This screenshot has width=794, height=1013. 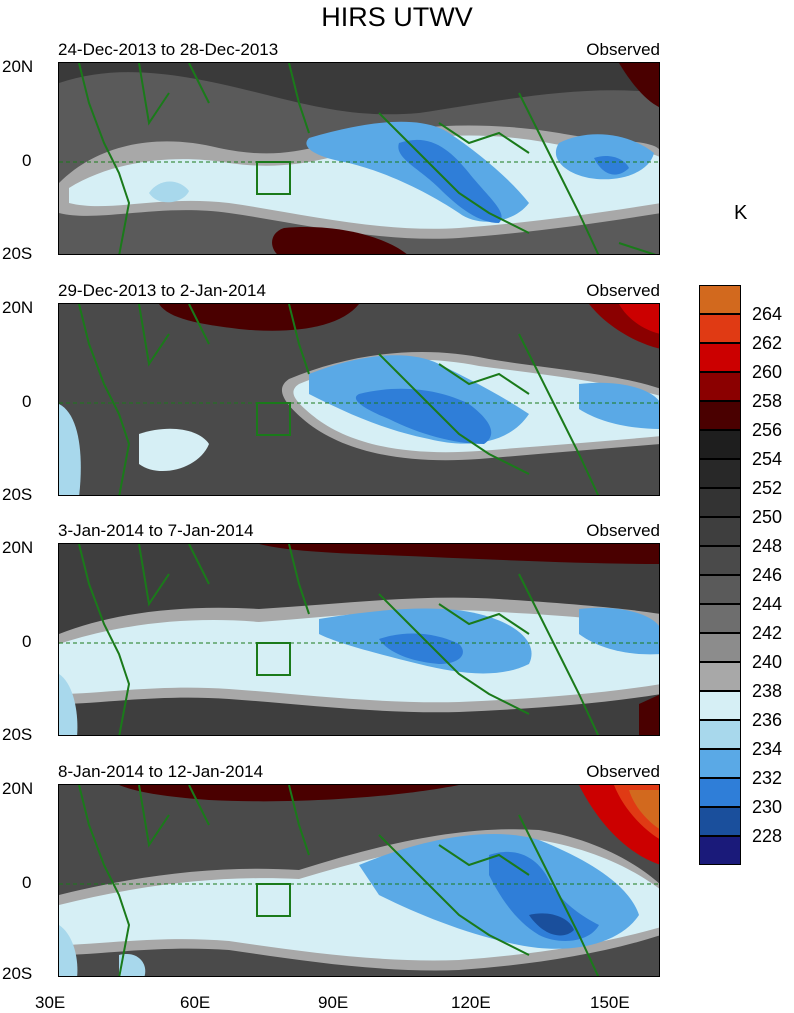 I want to click on panel-date-range: 24-Dec-2013 to 28-Dec-2013, so click(x=168, y=49).